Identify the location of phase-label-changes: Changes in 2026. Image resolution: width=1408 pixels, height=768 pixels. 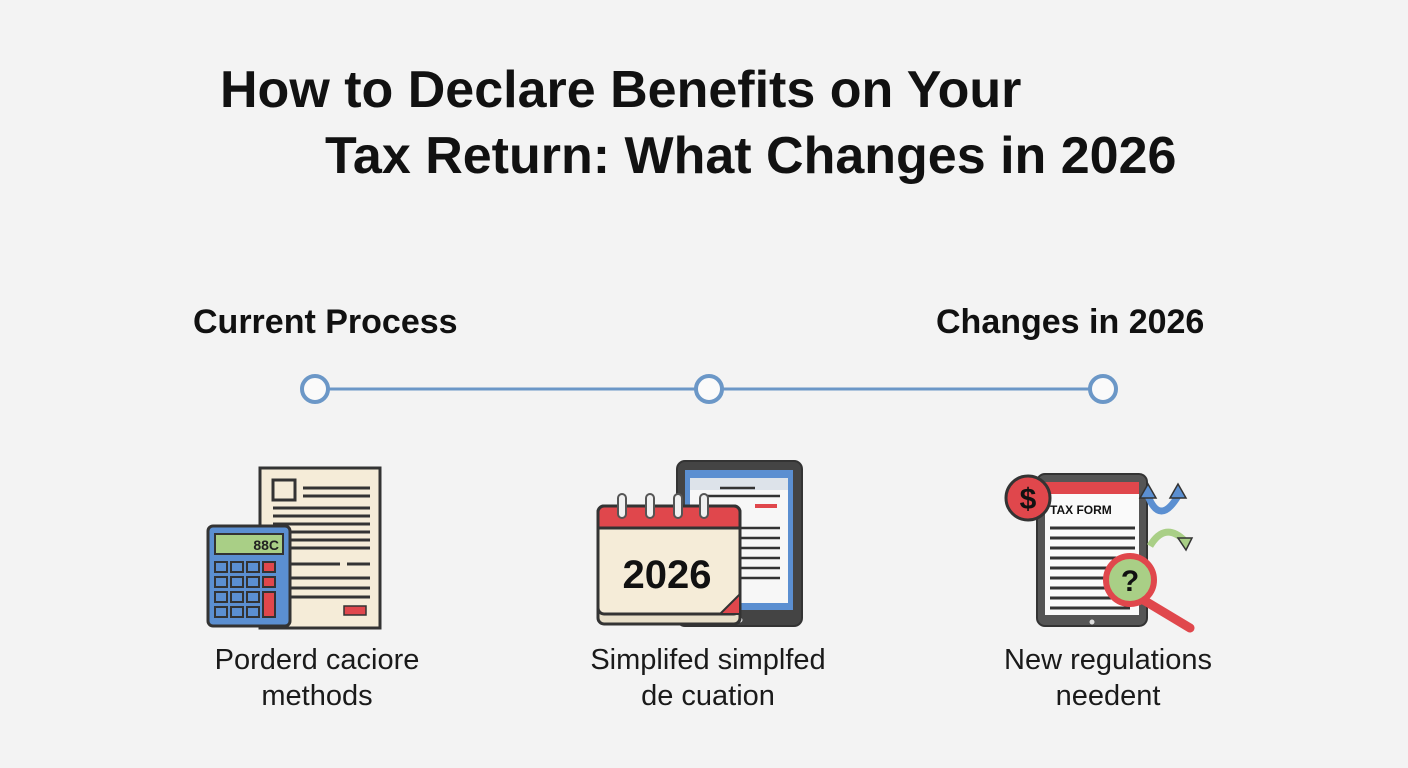
(1070, 322).